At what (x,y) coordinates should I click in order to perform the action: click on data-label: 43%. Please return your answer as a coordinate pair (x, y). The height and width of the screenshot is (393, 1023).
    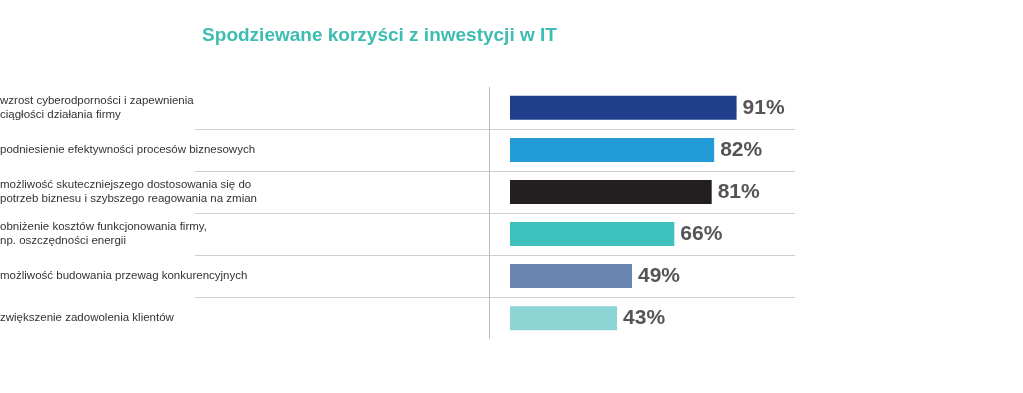
    Looking at the image, I should click on (644, 316).